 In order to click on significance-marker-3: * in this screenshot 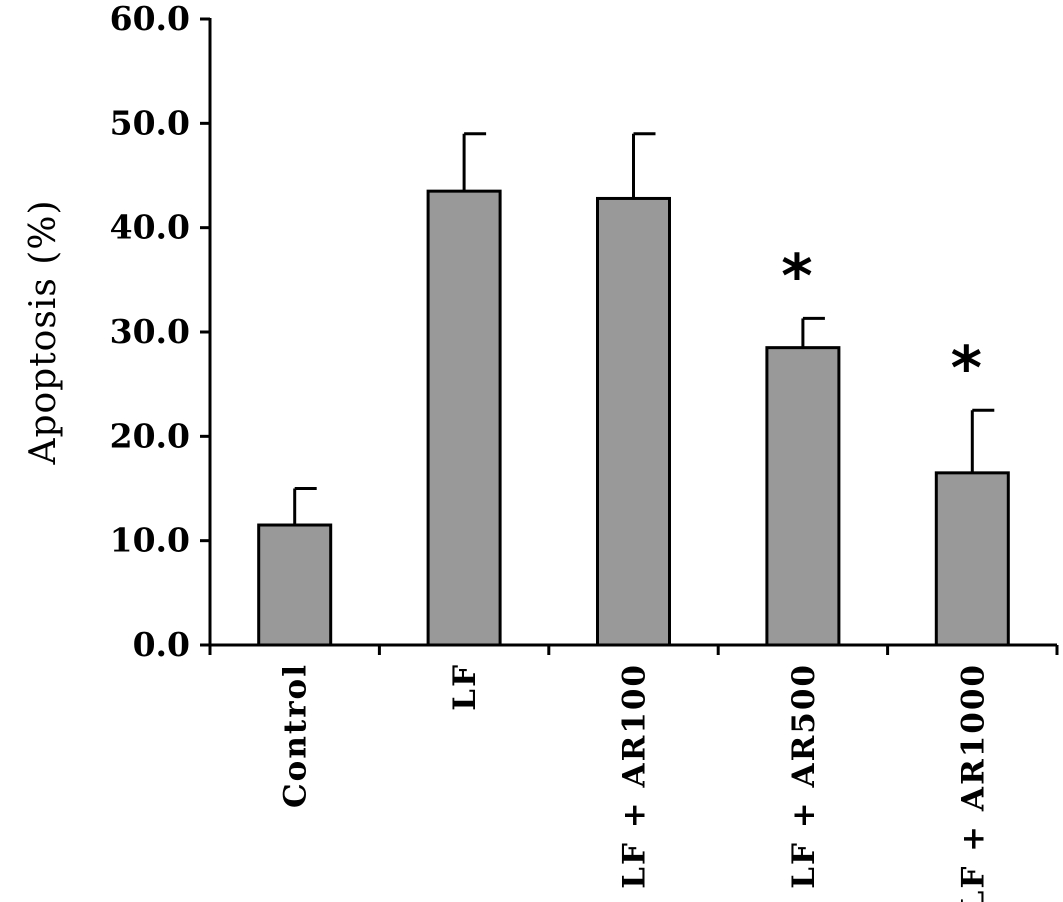, I will do `click(796, 276)`.